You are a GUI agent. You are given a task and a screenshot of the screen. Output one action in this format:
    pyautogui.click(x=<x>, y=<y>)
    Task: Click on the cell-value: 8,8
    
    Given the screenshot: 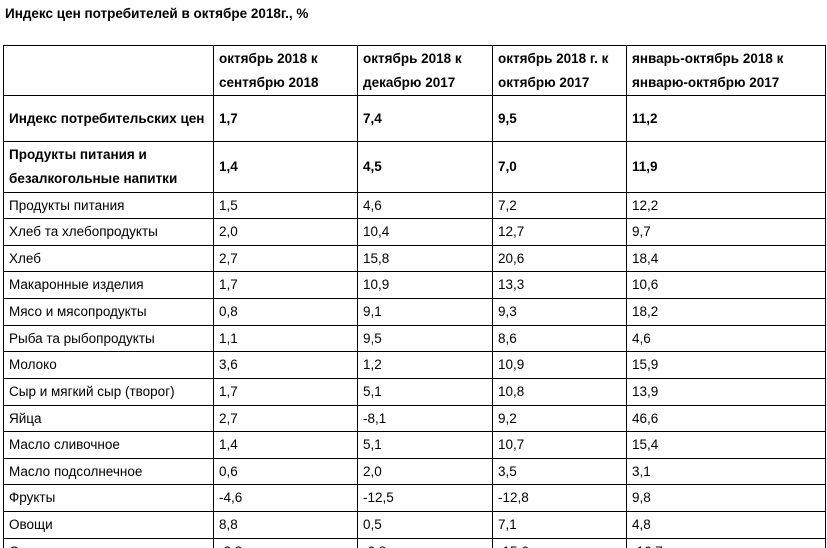 What is the action you would take?
    pyautogui.click(x=285, y=525)
    